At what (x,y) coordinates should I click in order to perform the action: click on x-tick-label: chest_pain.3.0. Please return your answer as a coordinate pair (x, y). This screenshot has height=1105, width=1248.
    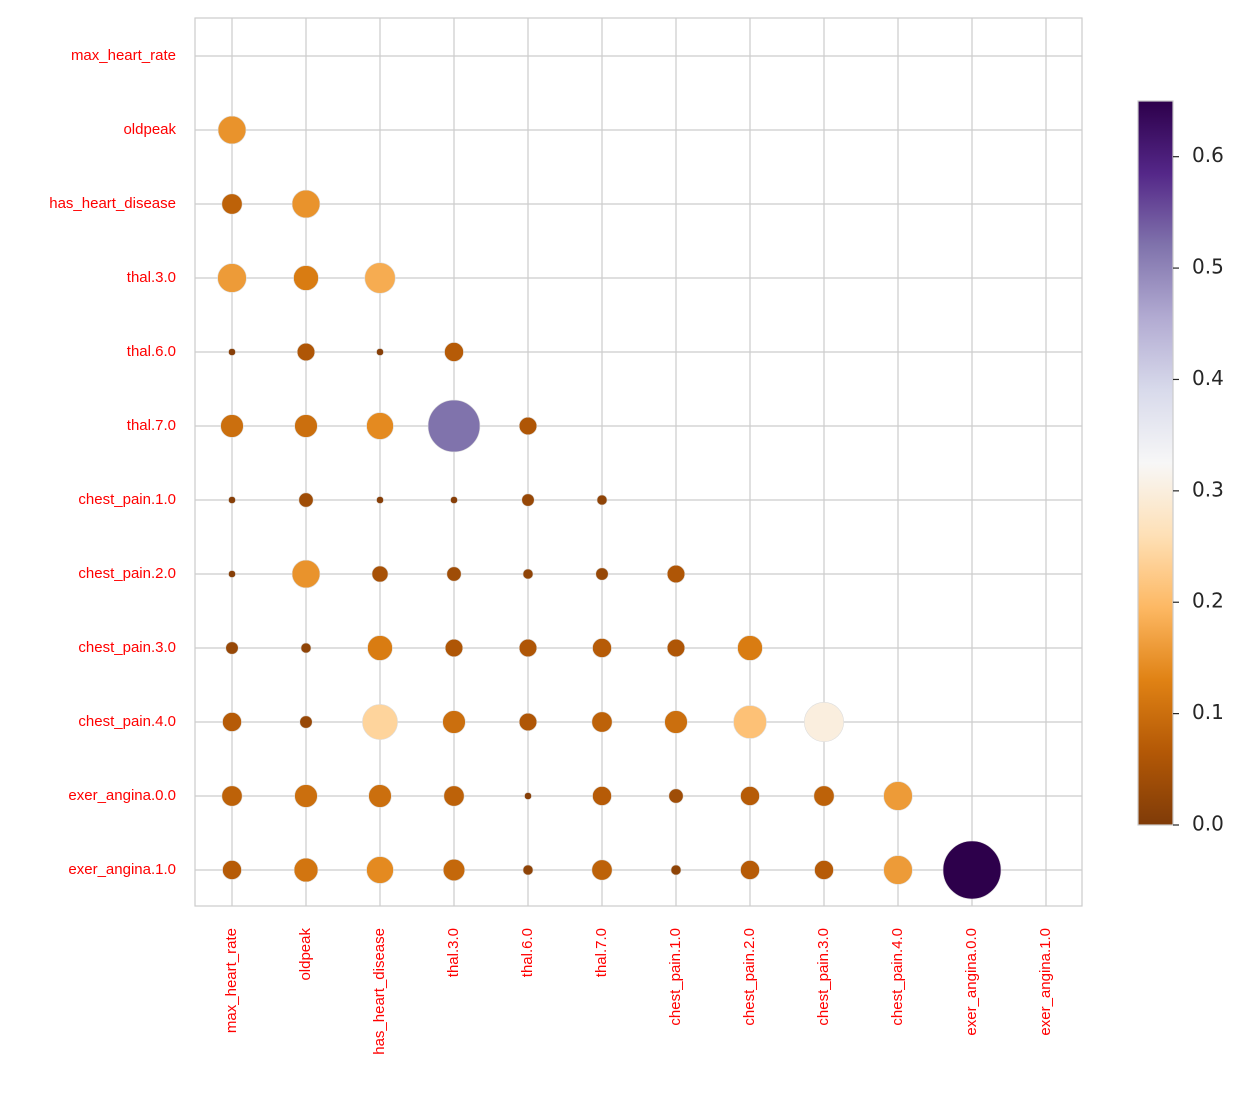
    Looking at the image, I should click on (823, 977).